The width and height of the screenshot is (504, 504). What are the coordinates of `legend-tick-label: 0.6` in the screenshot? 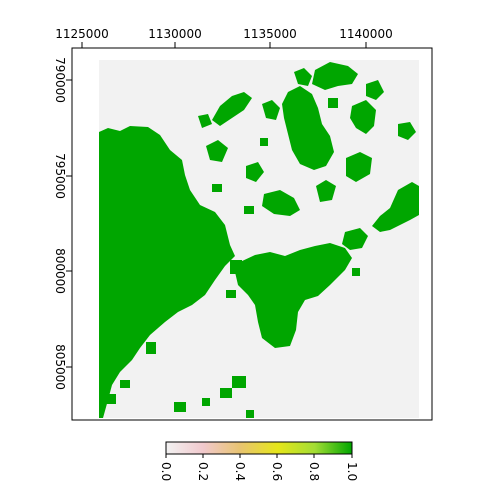 It's located at (277, 471).